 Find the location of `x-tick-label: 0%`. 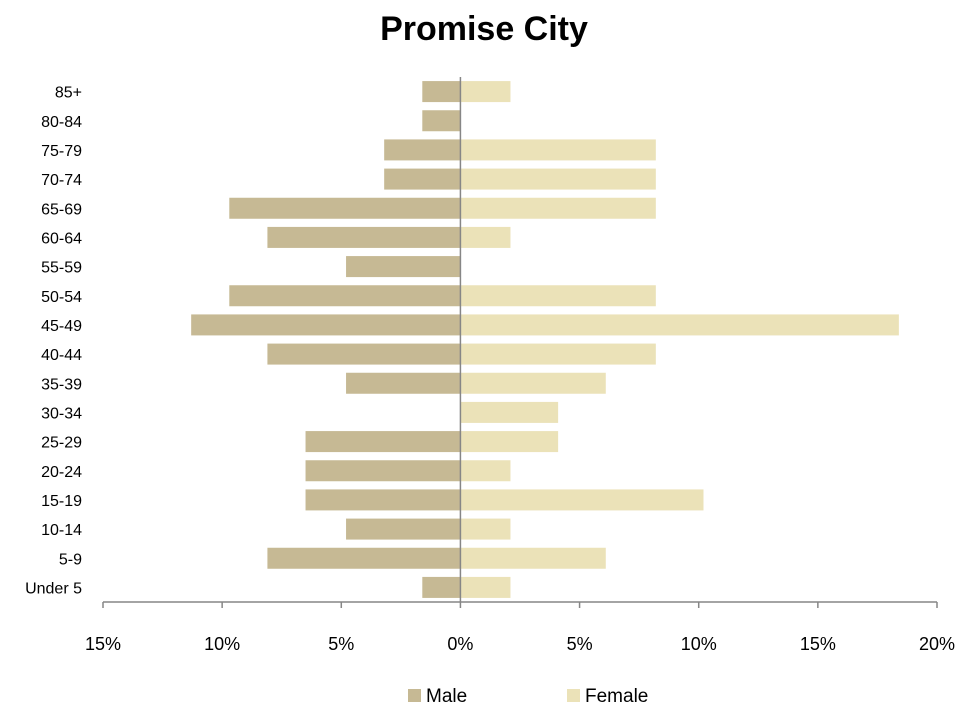

x-tick-label: 0% is located at coordinates (460, 644).